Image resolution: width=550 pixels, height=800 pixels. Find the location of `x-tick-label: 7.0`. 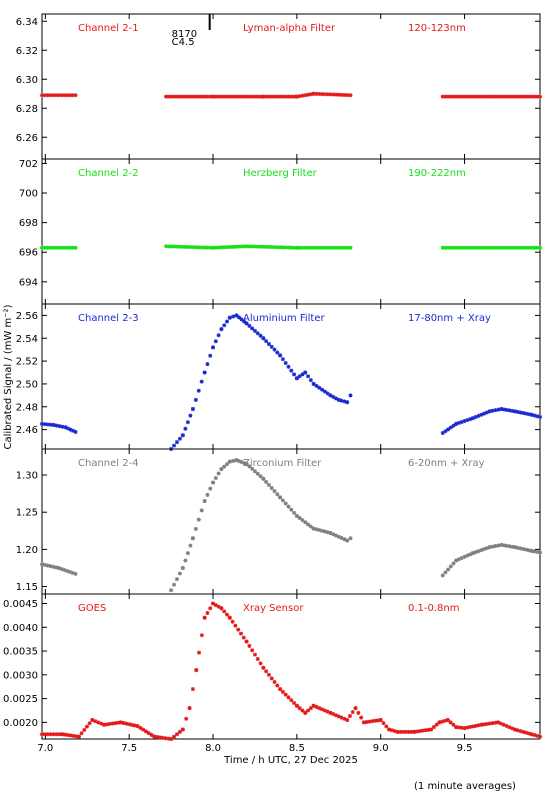

x-tick-label: 7.0 is located at coordinates (45, 748).